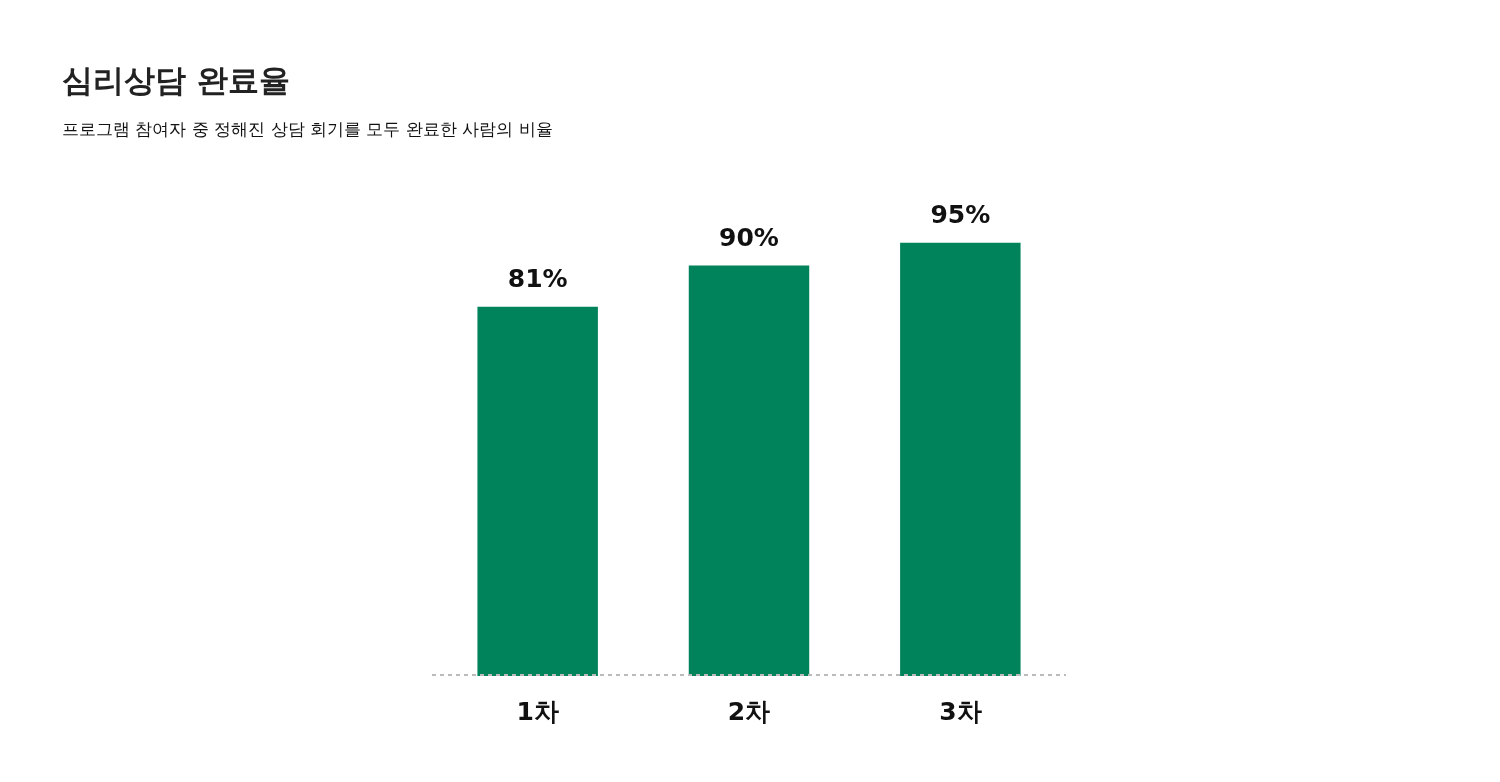 The height and width of the screenshot is (782, 1500). Describe the element at coordinates (176, 80) in the screenshot. I see `text: 심리상담 완료율` at that location.